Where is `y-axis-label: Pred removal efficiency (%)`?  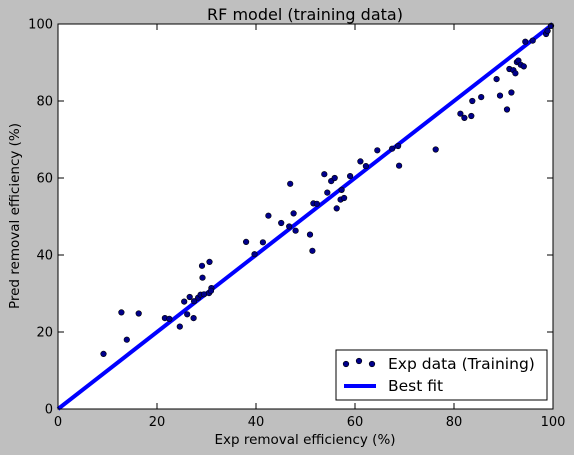 y-axis-label: Pred removal efficiency (%) is located at coordinates (15, 216).